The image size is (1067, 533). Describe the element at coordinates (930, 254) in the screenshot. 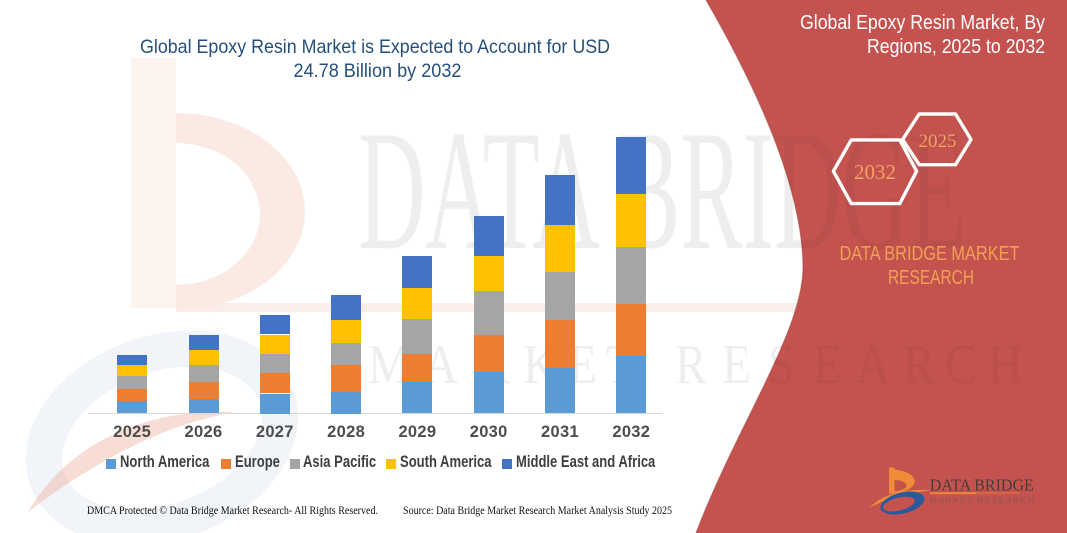

I see `svg-text: DATA BRIDGE MARKET` at that location.